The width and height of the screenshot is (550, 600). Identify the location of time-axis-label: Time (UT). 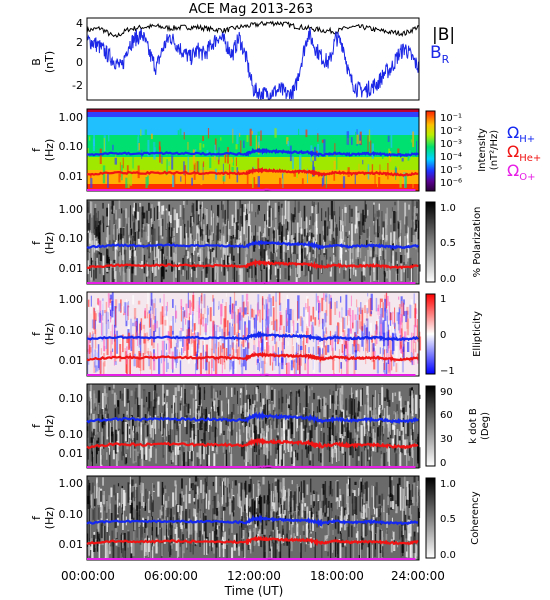
(254, 591).